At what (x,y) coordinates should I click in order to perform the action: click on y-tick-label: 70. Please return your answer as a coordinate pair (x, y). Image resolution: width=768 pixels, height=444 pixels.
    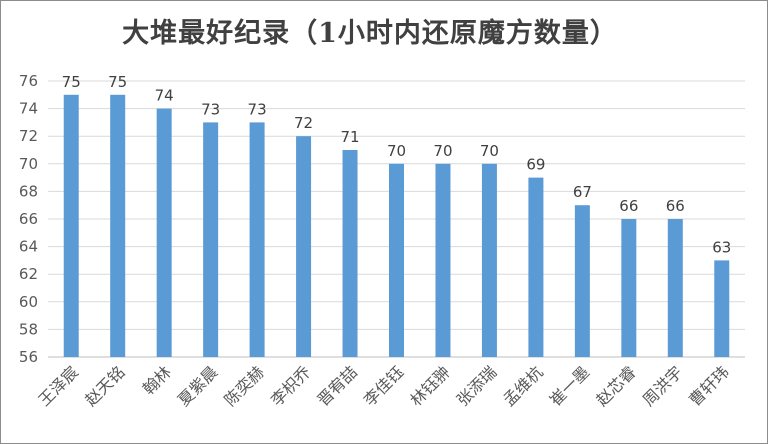
    Looking at the image, I should click on (28, 164).